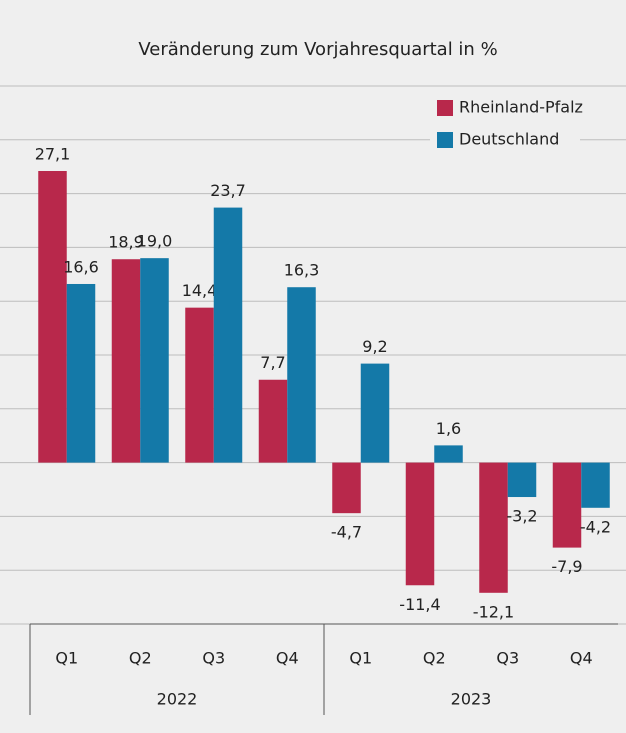 The image size is (626, 733). I want to click on value-label: 1,6, so click(448, 428).